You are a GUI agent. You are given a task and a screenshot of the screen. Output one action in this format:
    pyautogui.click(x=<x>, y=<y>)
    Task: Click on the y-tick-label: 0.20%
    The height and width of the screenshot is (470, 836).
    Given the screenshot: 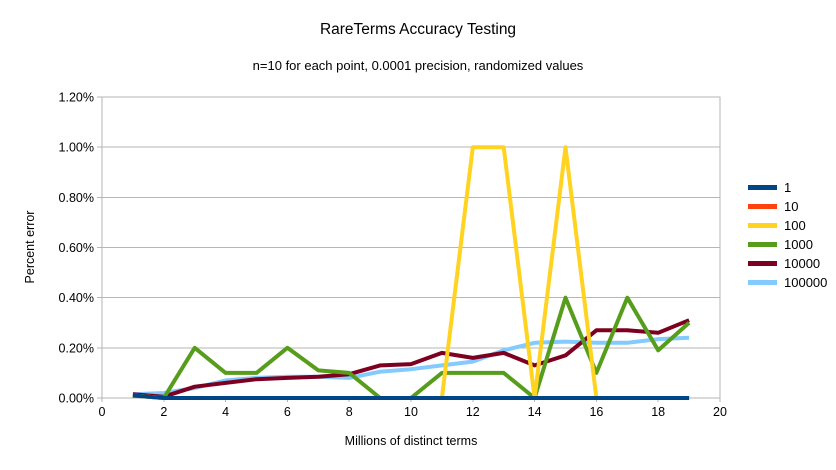 What is the action you would take?
    pyautogui.click(x=76, y=348)
    